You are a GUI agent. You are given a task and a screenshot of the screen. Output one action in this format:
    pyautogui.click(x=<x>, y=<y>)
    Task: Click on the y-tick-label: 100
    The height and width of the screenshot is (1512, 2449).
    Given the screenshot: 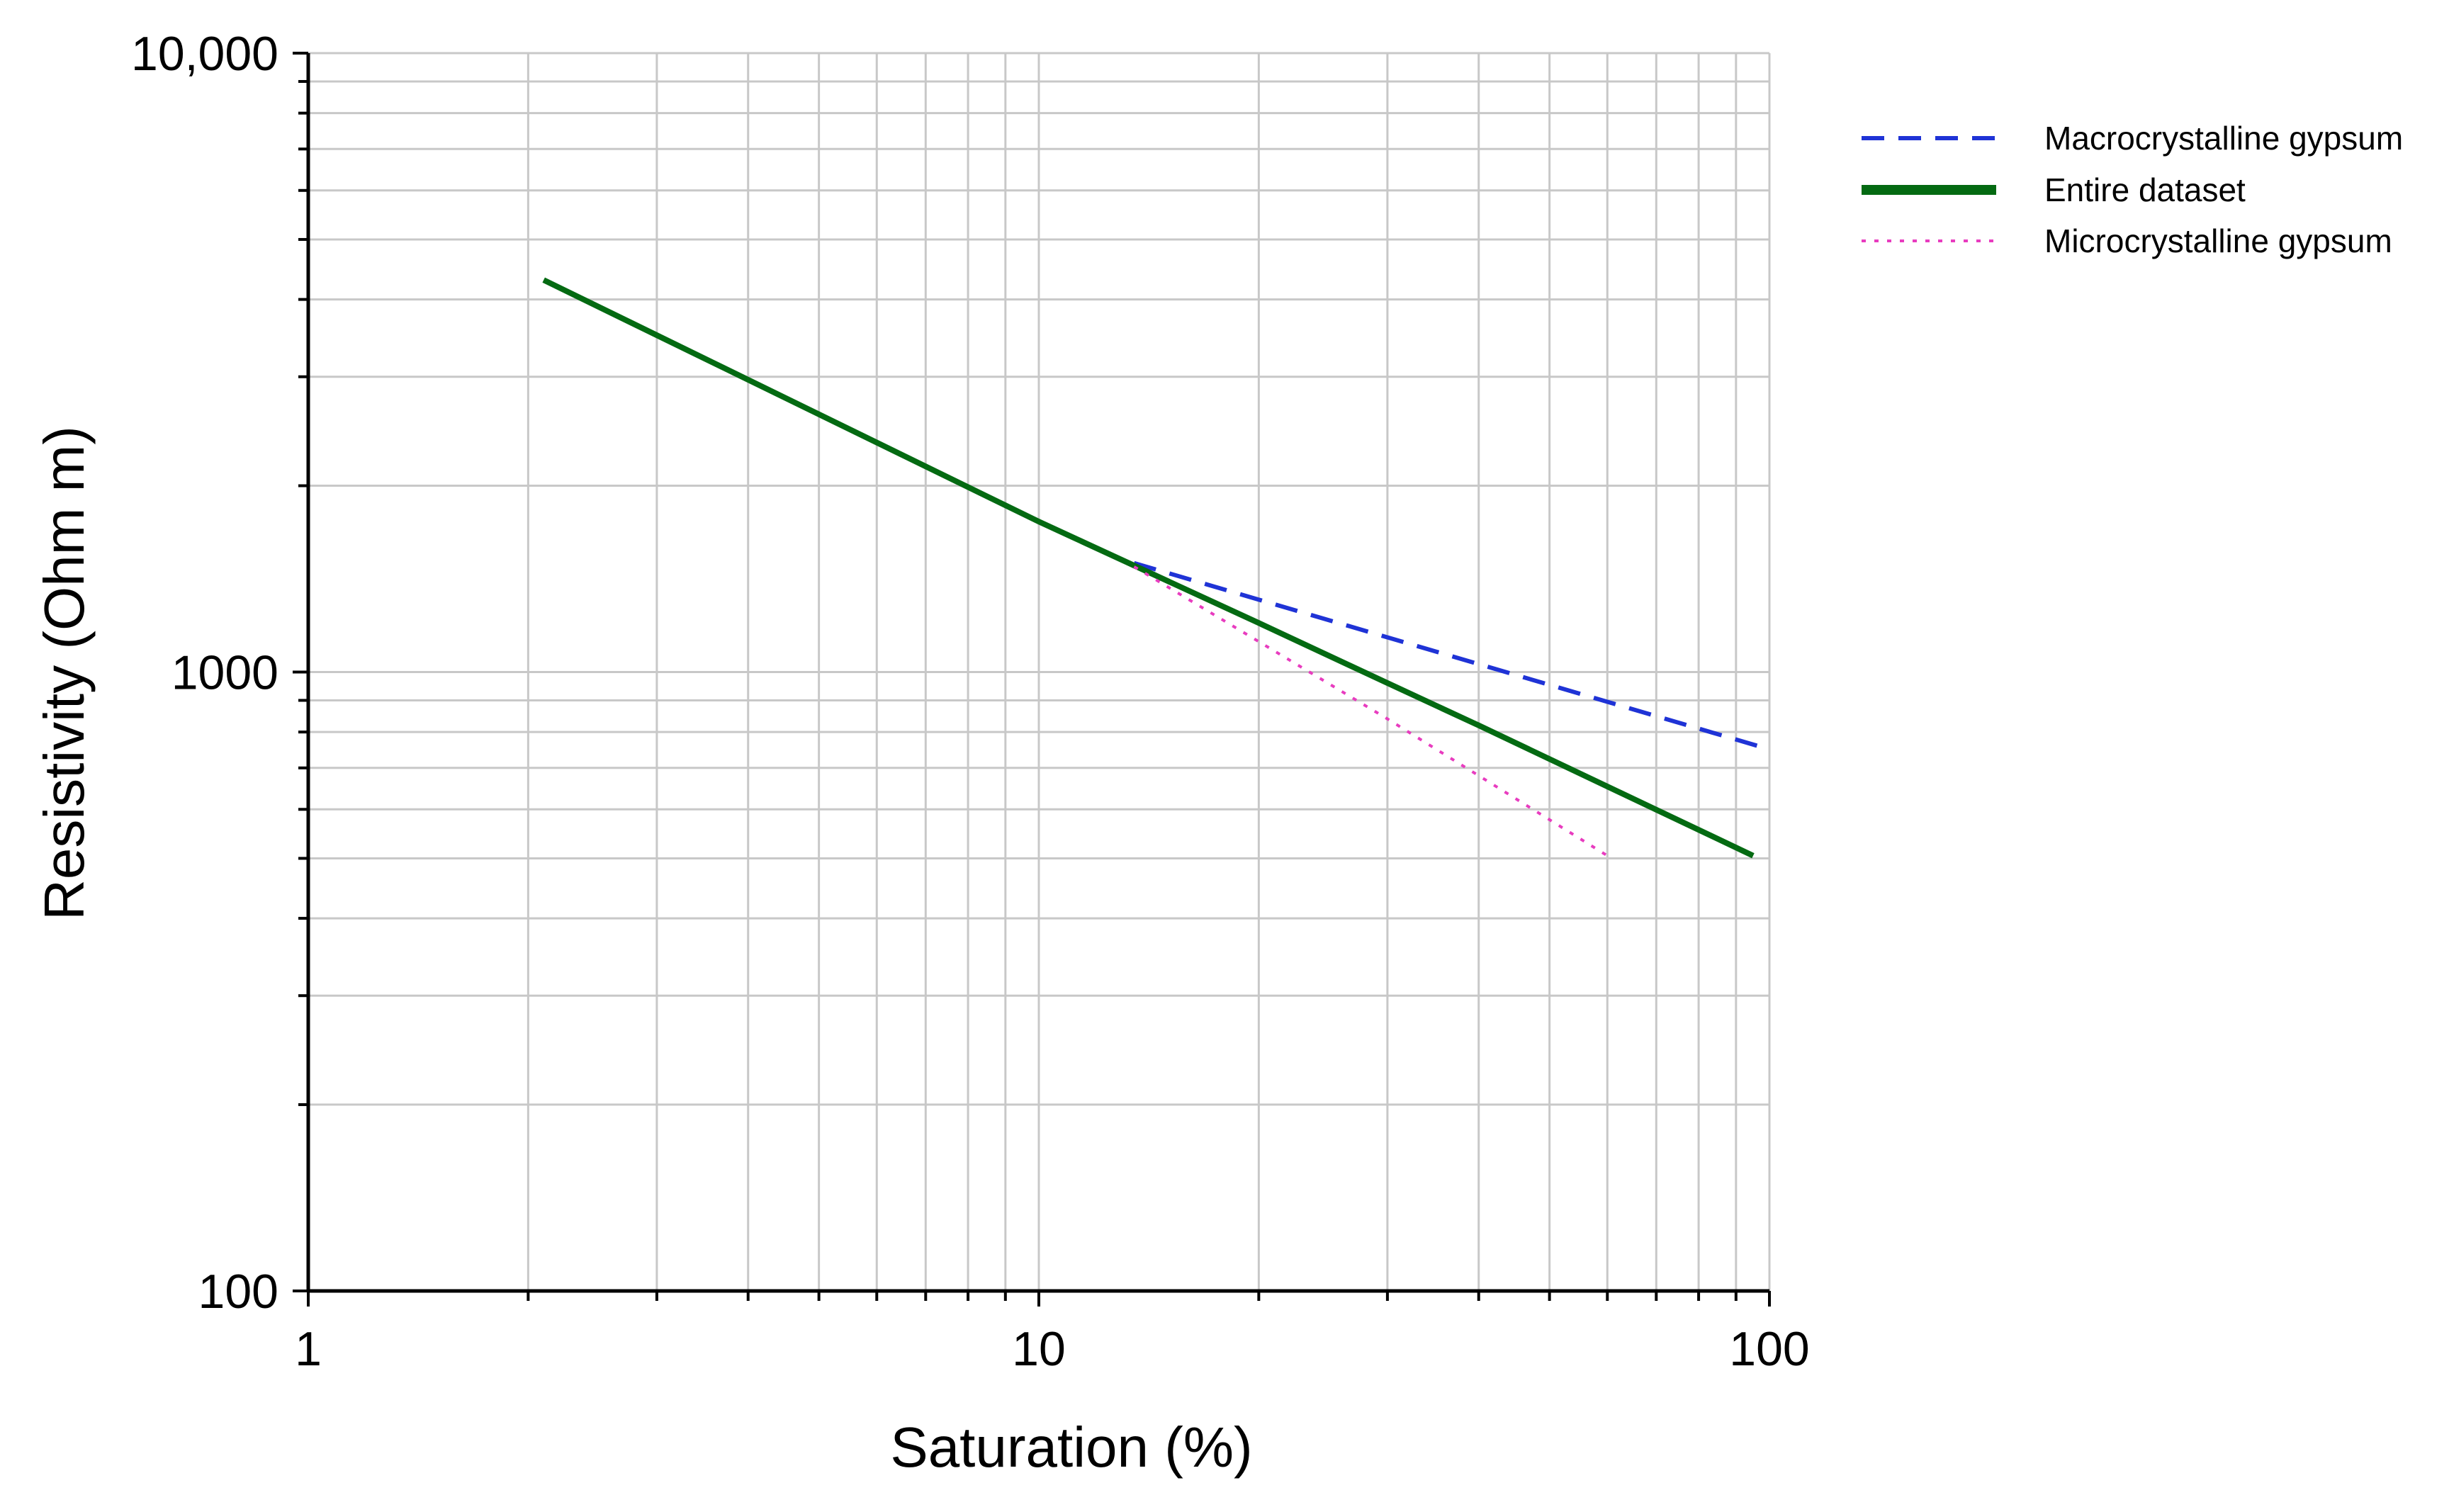 What is the action you would take?
    pyautogui.click(x=238, y=1292)
    